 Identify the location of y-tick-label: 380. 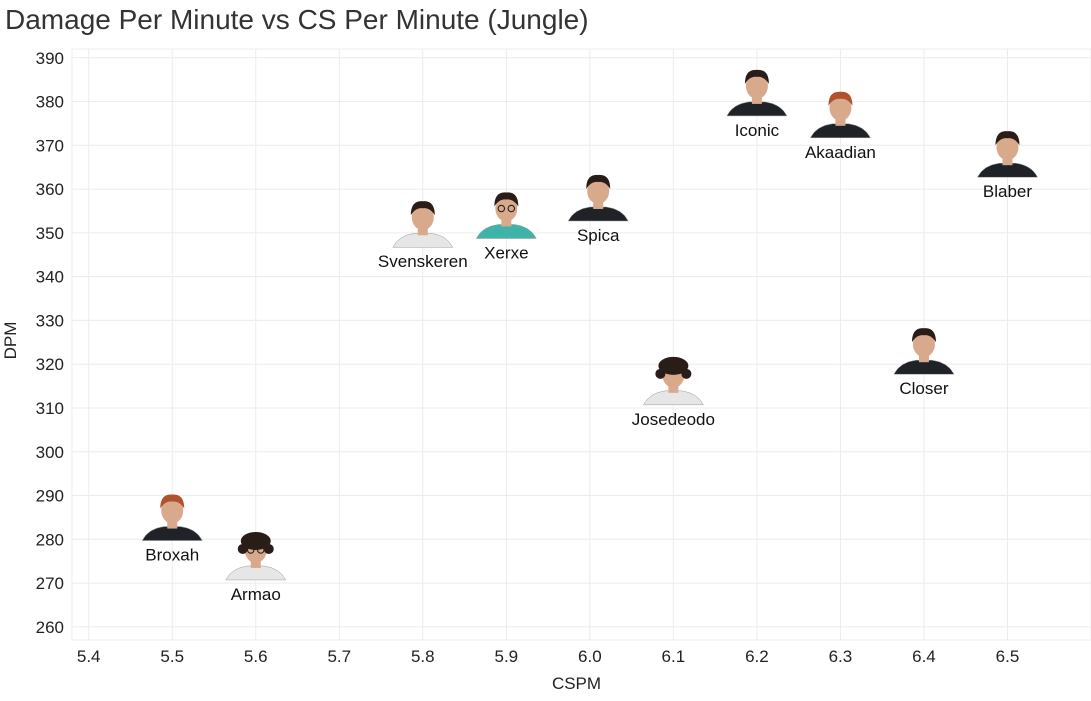
(50, 102).